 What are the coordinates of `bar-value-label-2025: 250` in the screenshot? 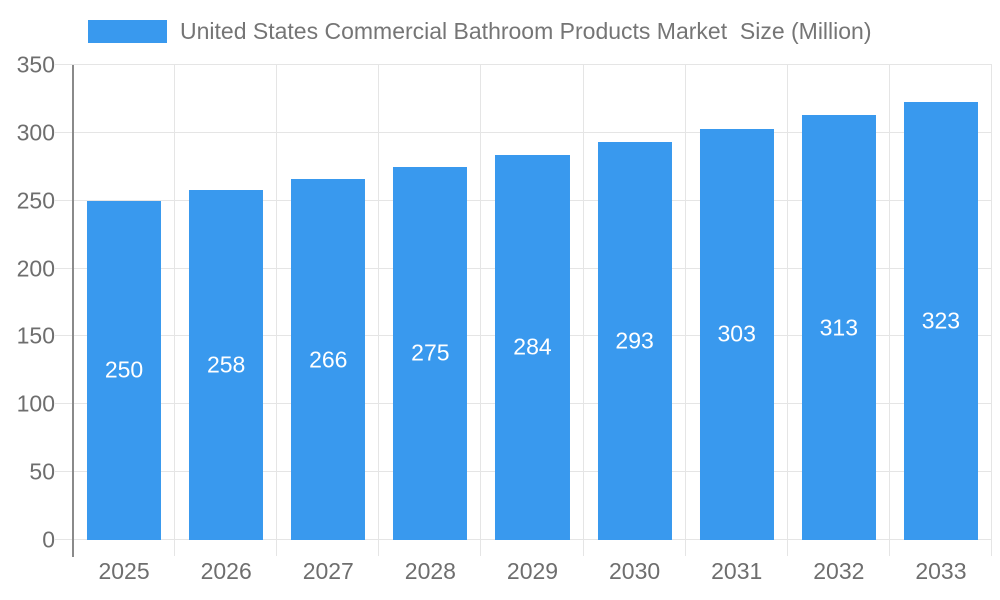 It's located at (124, 369).